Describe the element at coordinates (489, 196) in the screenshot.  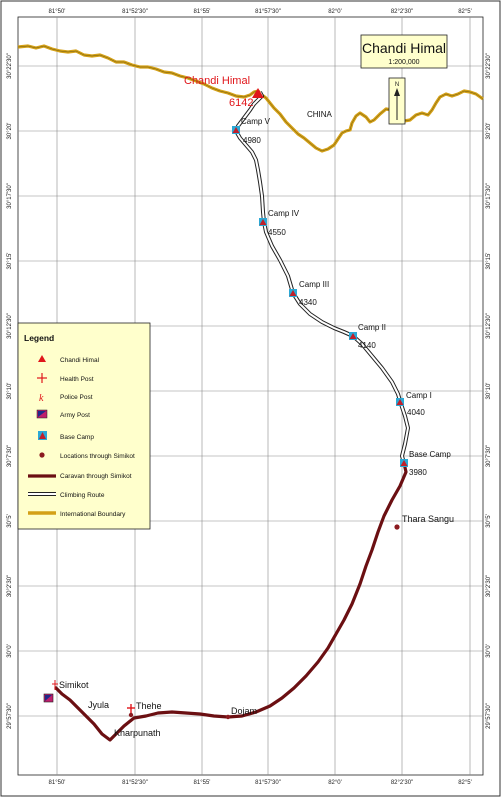
I see `lat-tick-right: 30°17'30"` at that location.